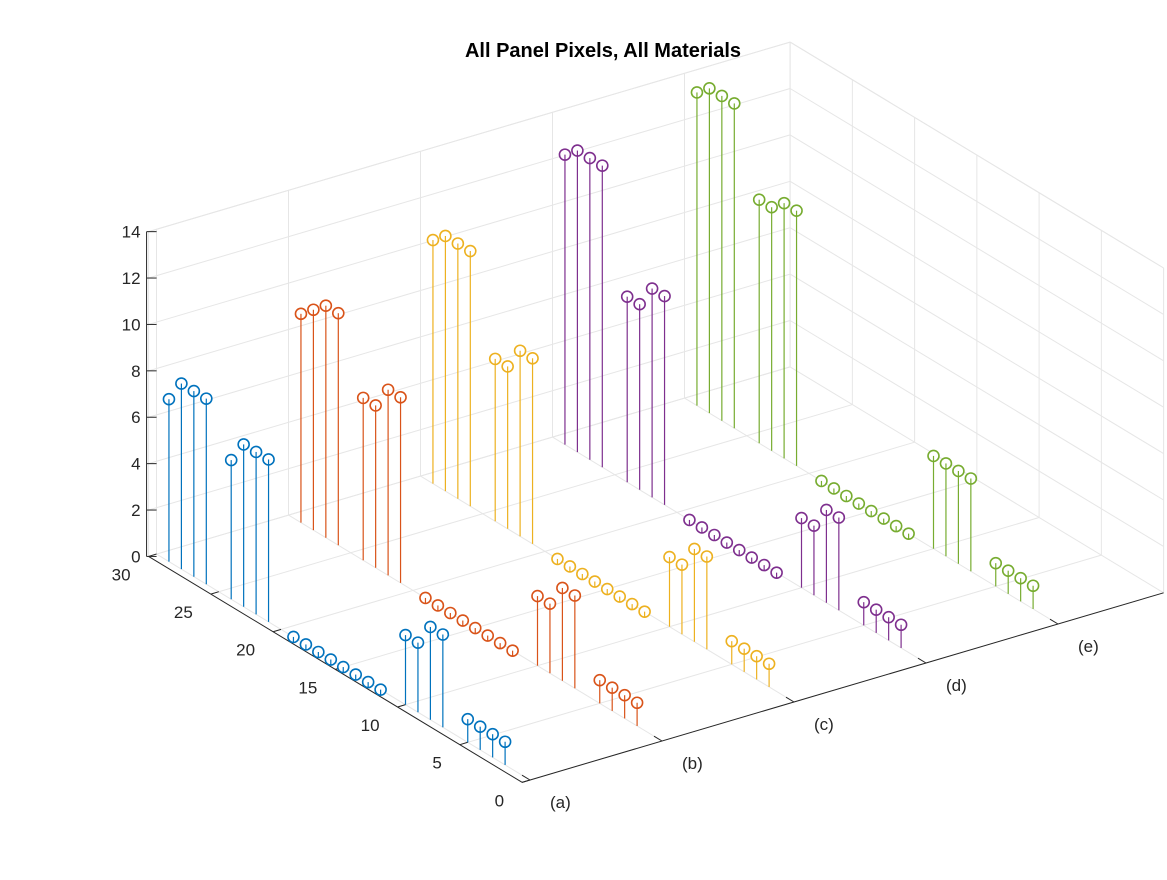 This screenshot has width=1167, height=880. I want to click on x-tick-label: (e), so click(1088, 646).